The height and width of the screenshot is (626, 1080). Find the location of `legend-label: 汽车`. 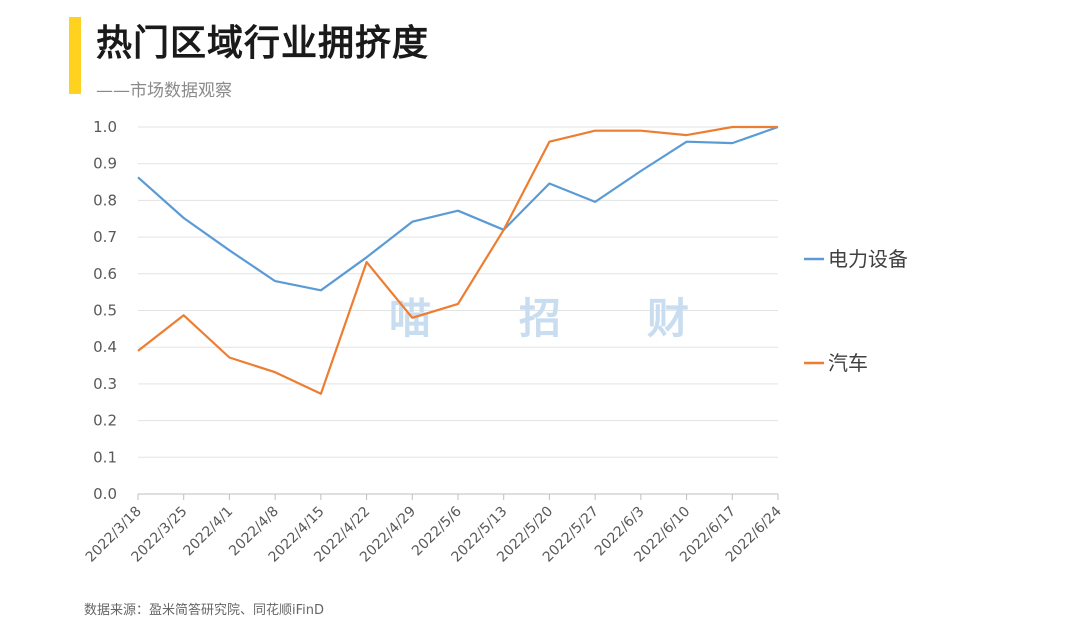

legend-label: 汽车 is located at coordinates (848, 363).